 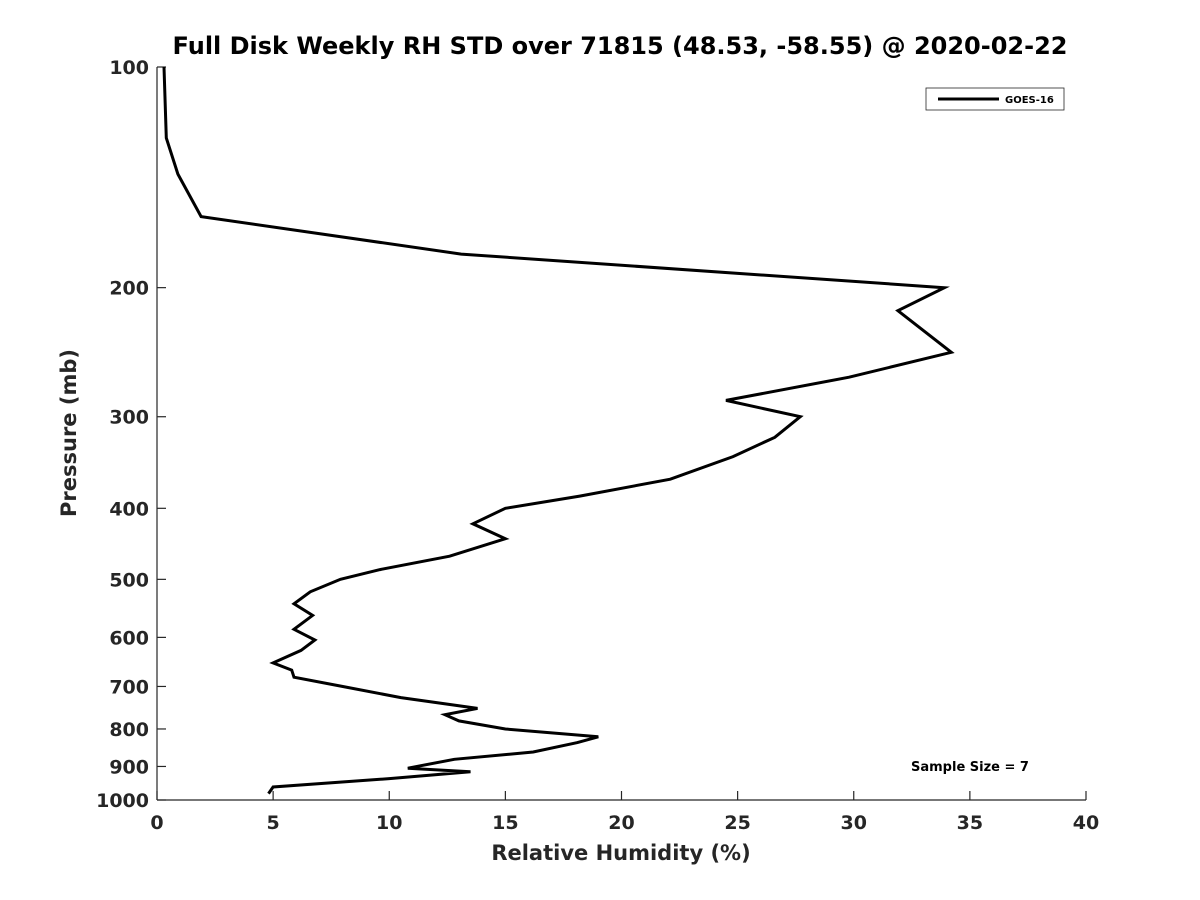 I want to click on x-tick-label: 40, so click(x=1086, y=823).